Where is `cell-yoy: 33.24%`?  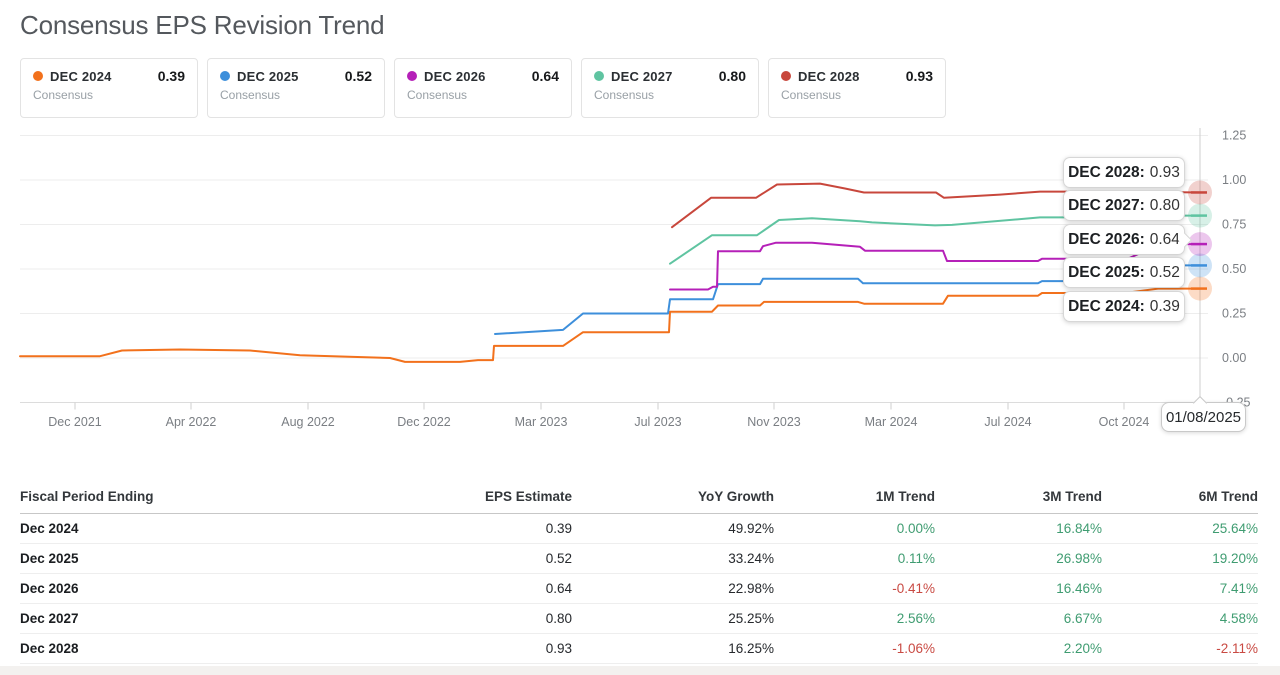 cell-yoy: 33.24% is located at coordinates (673, 558).